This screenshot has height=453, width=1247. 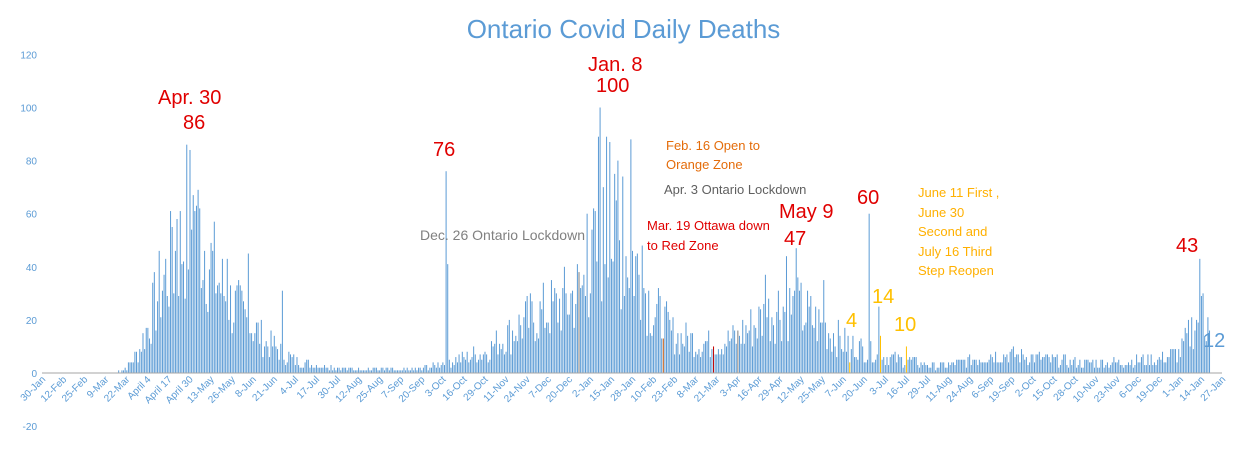 What do you see at coordinates (30, 427) in the screenshot?
I see `y-tick-label: -20` at bounding box center [30, 427].